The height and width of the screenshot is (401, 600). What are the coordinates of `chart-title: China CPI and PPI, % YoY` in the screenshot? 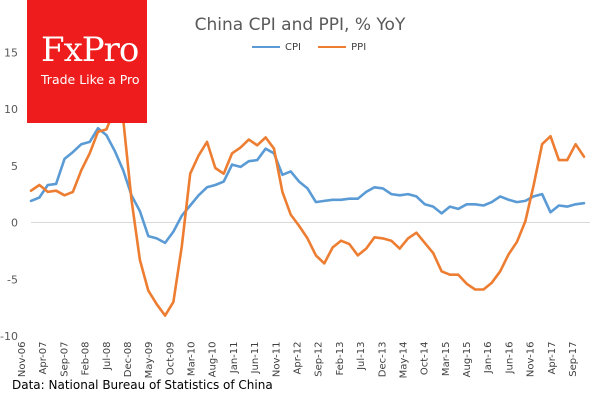 It's located at (300, 25).